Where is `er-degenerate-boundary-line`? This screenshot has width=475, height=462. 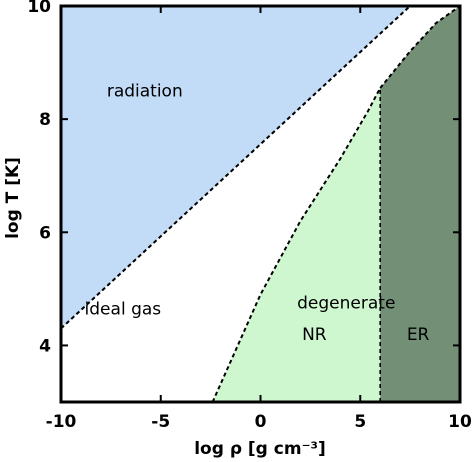 er-degenerate-boundary-line is located at coordinates (420, 47).